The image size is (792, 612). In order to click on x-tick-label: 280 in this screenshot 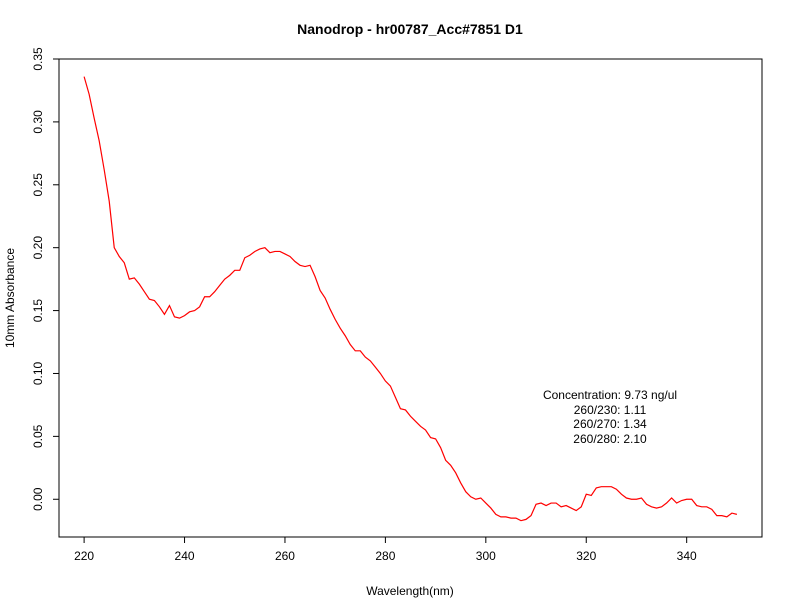, I will do `click(385, 556)`.